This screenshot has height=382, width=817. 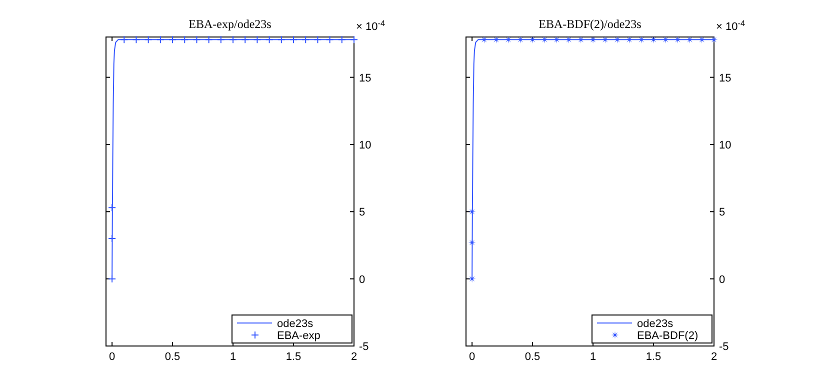 What do you see at coordinates (590, 24) in the screenshot?
I see `chart-title: EBA-BDF(2)/ode23s` at bounding box center [590, 24].